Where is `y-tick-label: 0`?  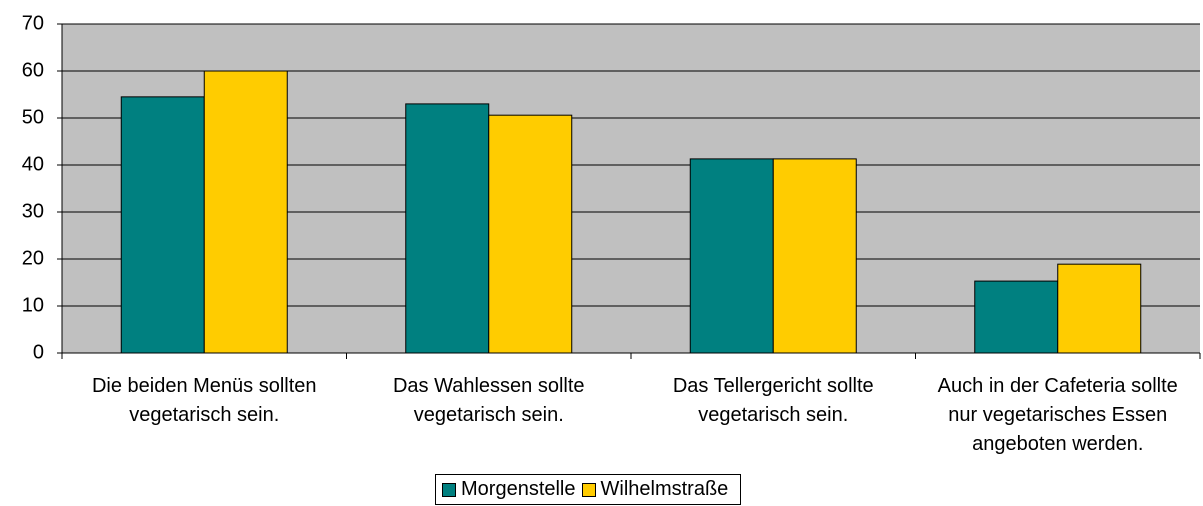
y-tick-label: 0 is located at coordinates (38, 352).